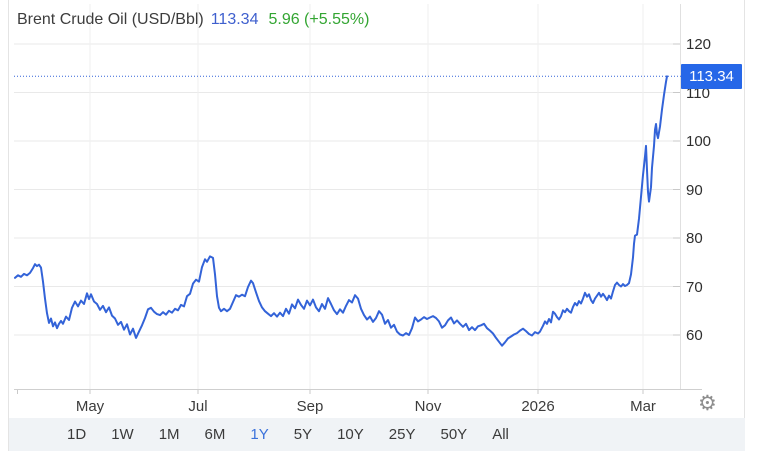 Image resolution: width=776 pixels, height=451 pixels. What do you see at coordinates (538, 406) in the screenshot?
I see `x-tick-label: 2026` at bounding box center [538, 406].